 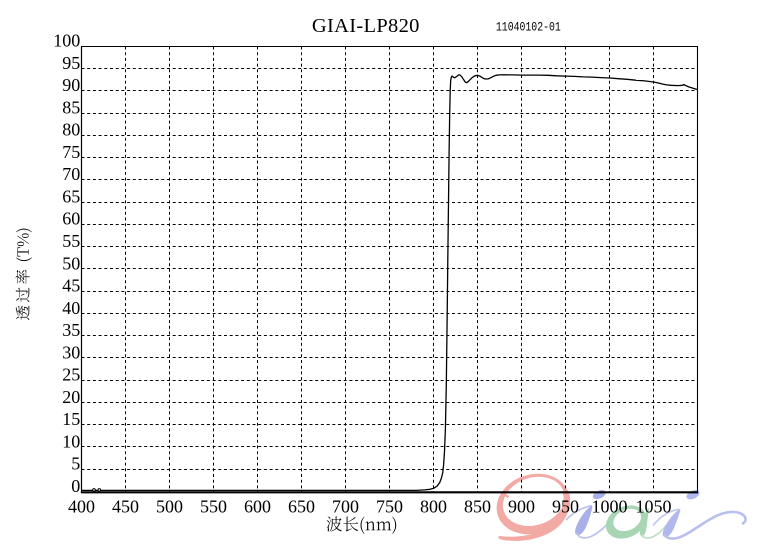 What do you see at coordinates (610, 507) in the screenshot?
I see `svg-text: 1000` at bounding box center [610, 507].